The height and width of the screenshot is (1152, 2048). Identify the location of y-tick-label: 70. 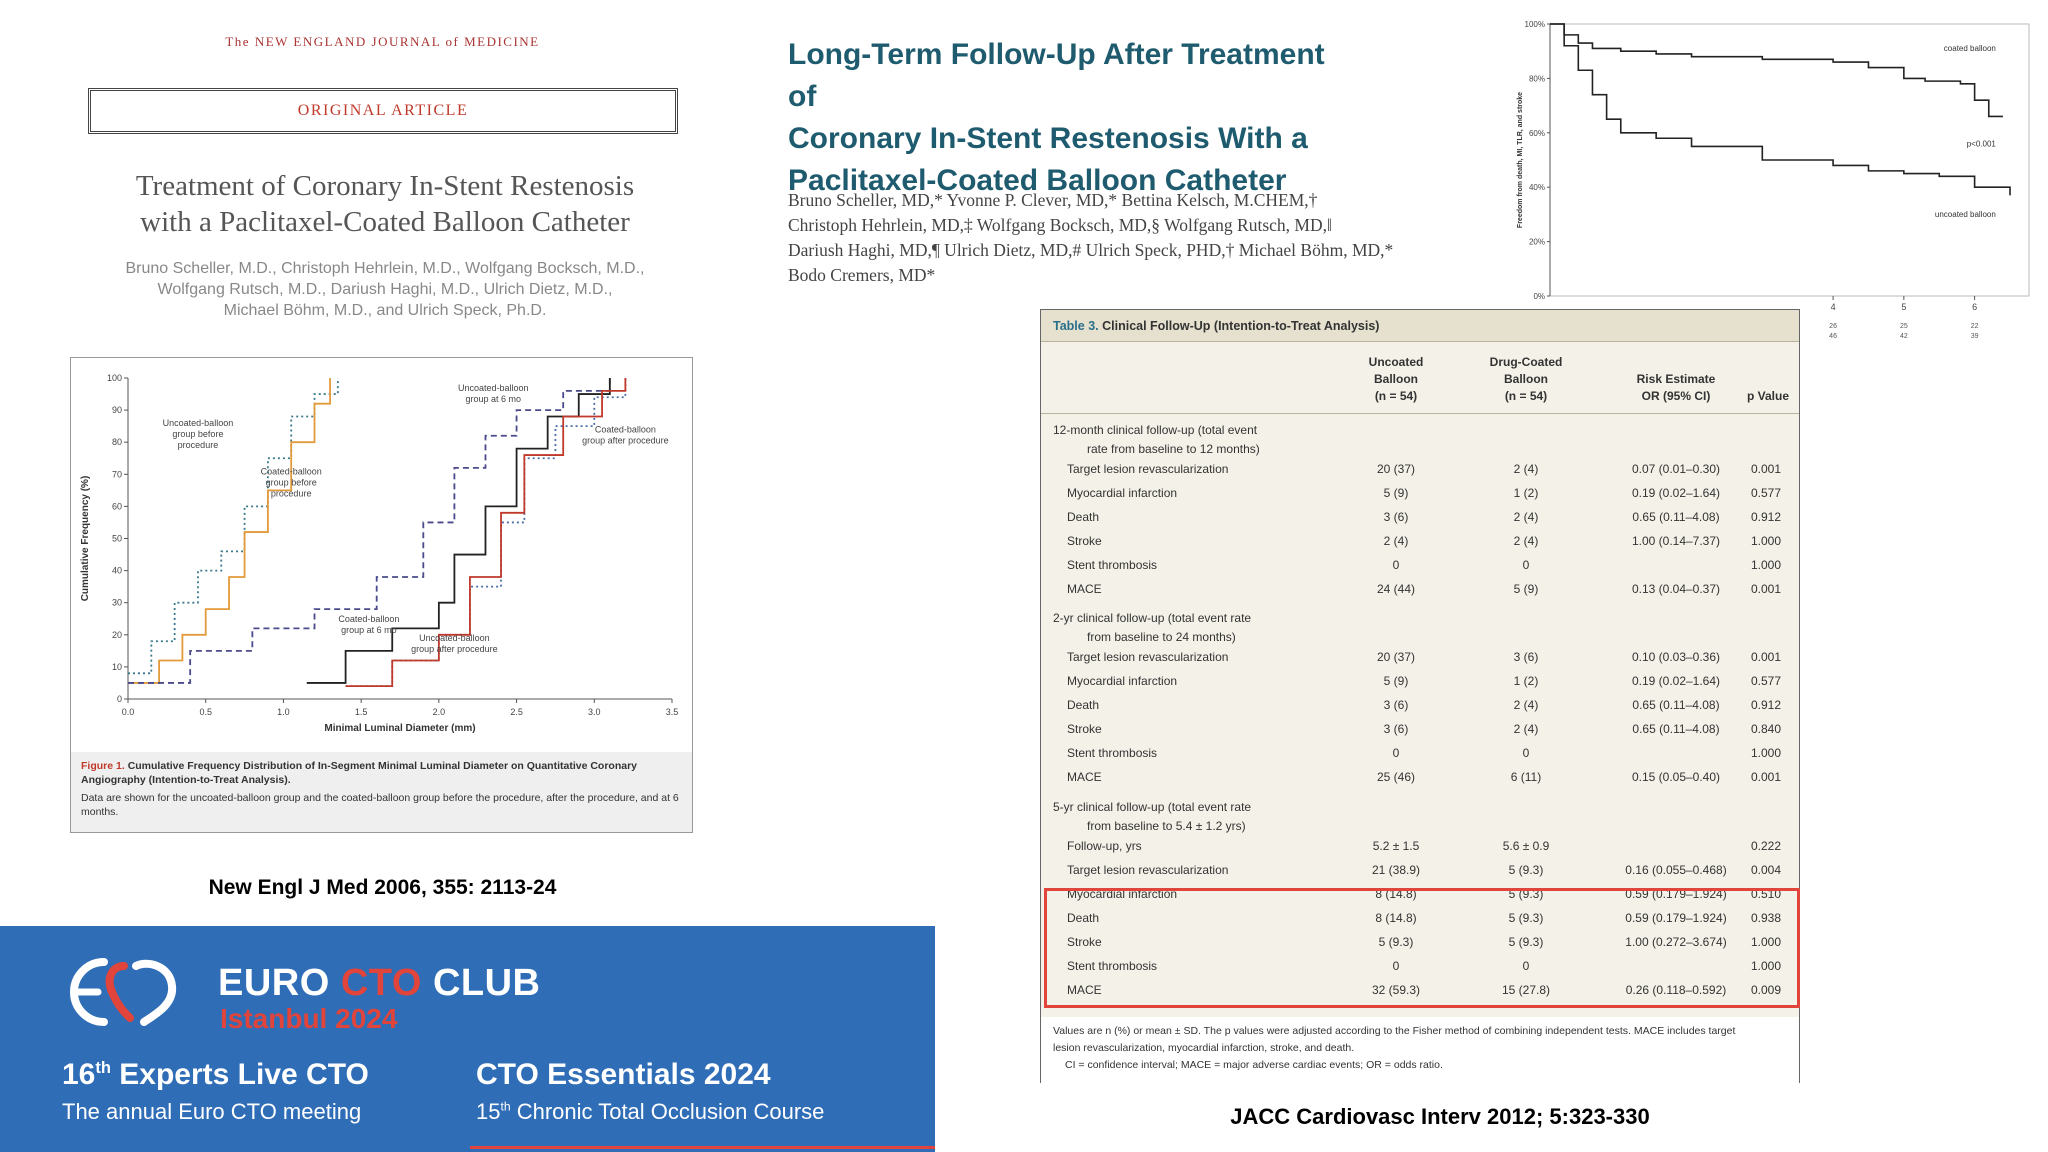
(117, 474).